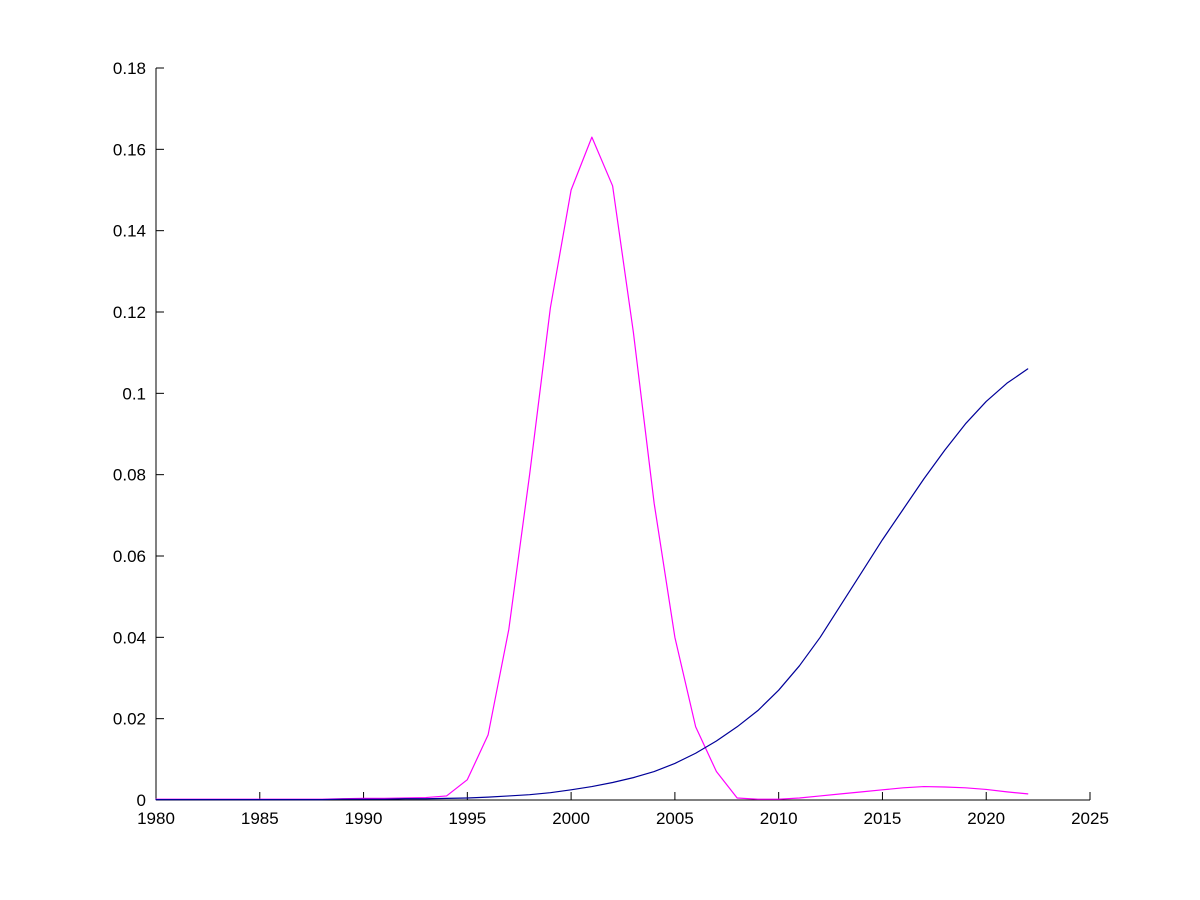  What do you see at coordinates (156, 818) in the screenshot?
I see `x-tick-label: 1980` at bounding box center [156, 818].